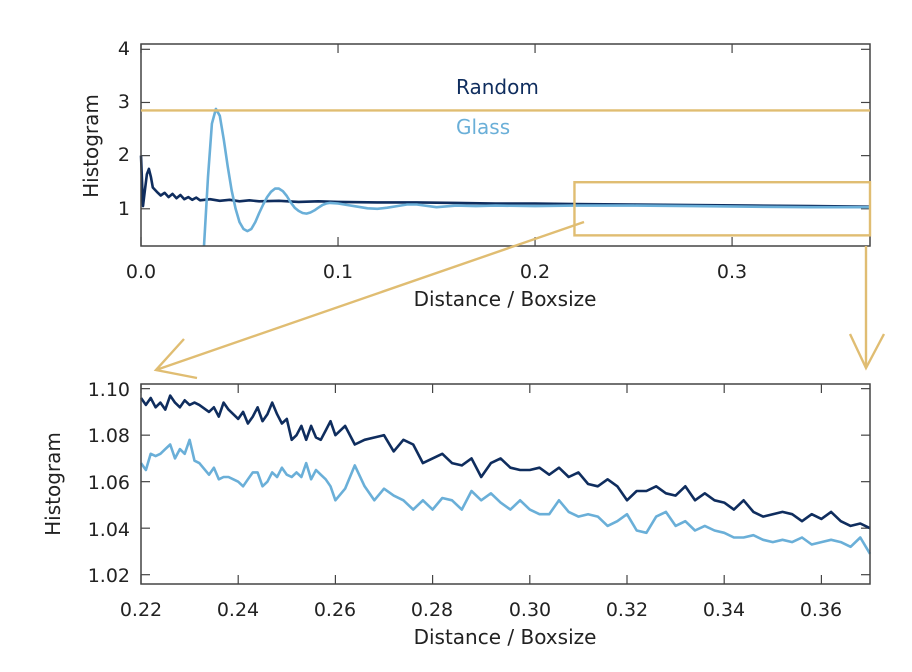  Describe the element at coordinates (432, 610) in the screenshot. I see `bottom-xtick-label: 0.28` at that location.